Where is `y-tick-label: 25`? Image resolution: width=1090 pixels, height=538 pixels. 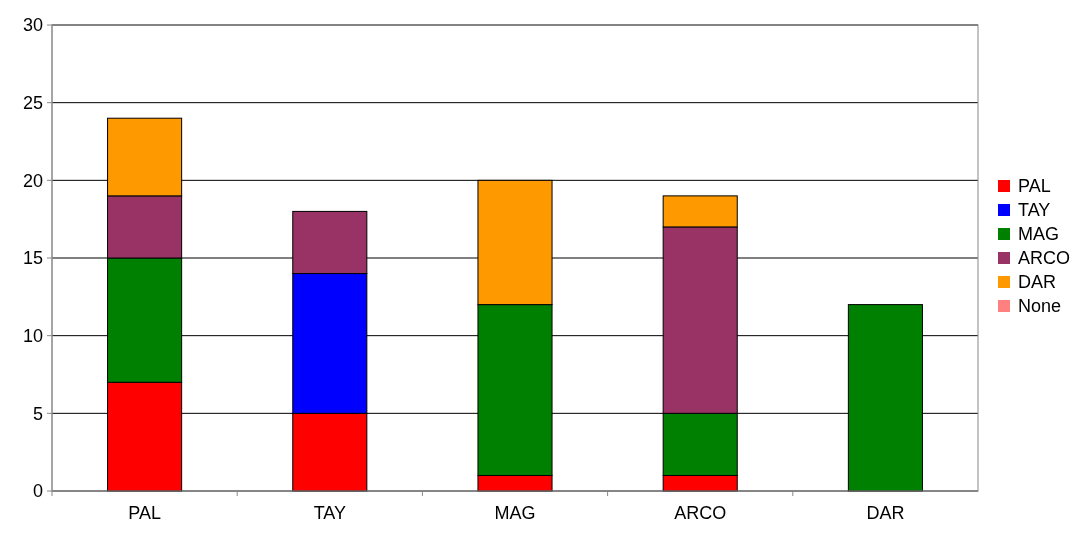
y-tick-label: 25 is located at coordinates (32, 102).